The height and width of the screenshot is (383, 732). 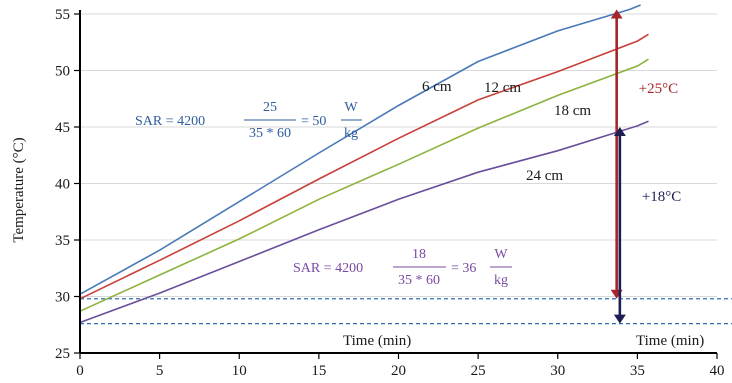 I want to click on x-tick-label-10: 10, so click(x=239, y=371).